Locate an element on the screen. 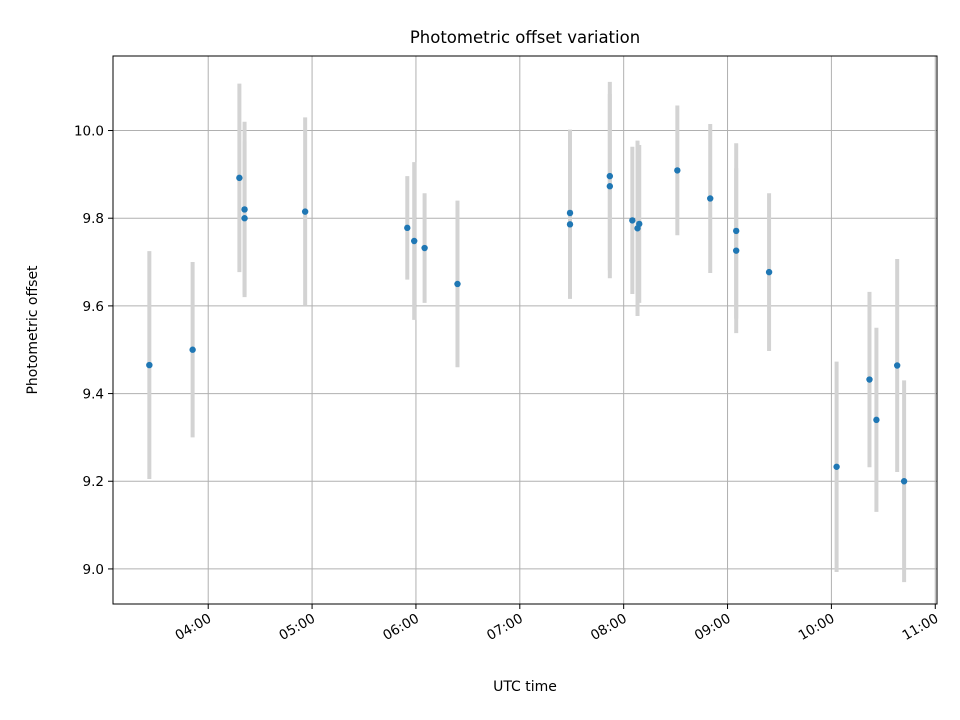  y-tick-label: 9.8 is located at coordinates (93, 219).